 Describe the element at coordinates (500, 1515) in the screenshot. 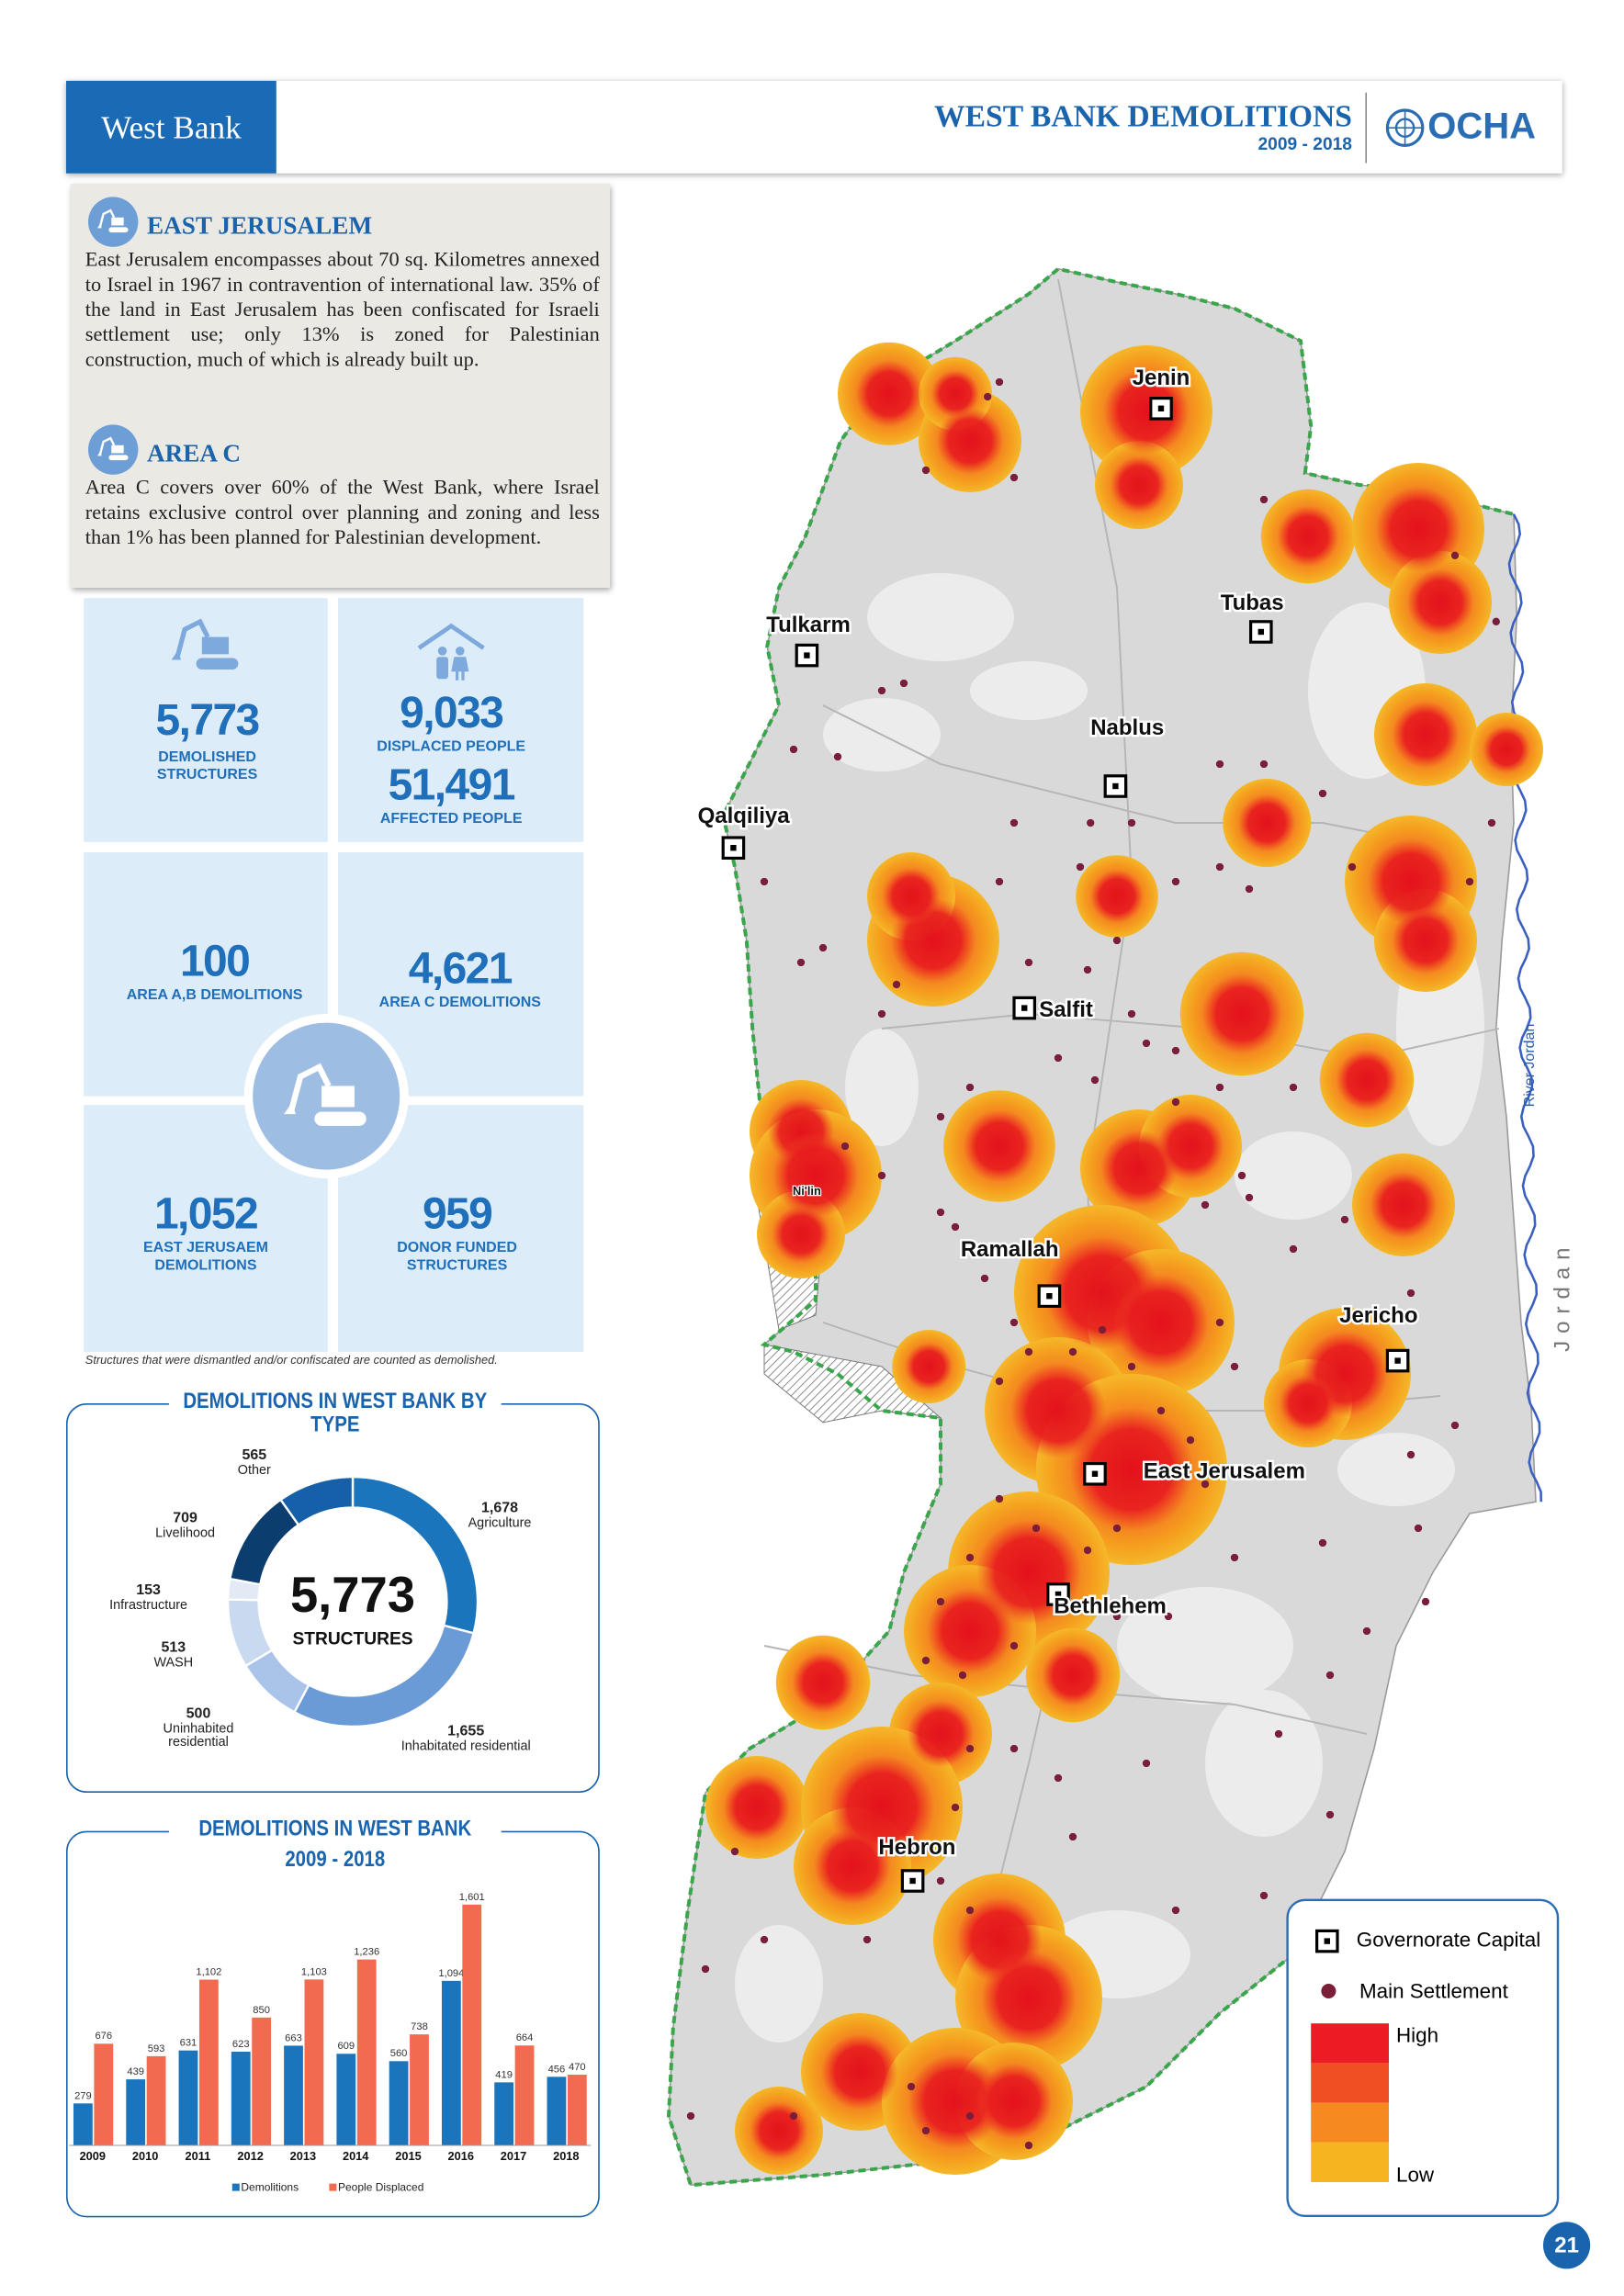

I see `donut-label: 1,678 Agriculture` at that location.